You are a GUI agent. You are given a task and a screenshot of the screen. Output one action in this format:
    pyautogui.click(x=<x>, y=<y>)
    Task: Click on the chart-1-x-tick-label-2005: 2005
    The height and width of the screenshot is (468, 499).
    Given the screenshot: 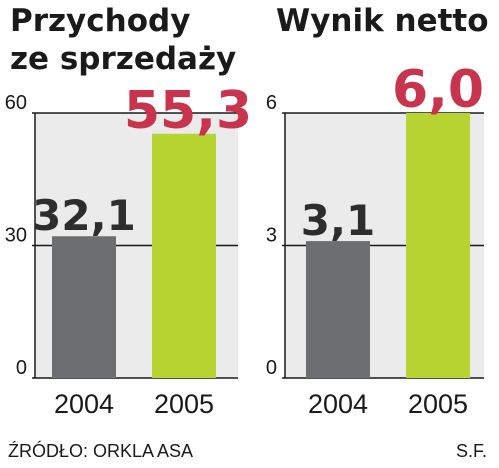 What is the action you would take?
    pyautogui.click(x=438, y=404)
    